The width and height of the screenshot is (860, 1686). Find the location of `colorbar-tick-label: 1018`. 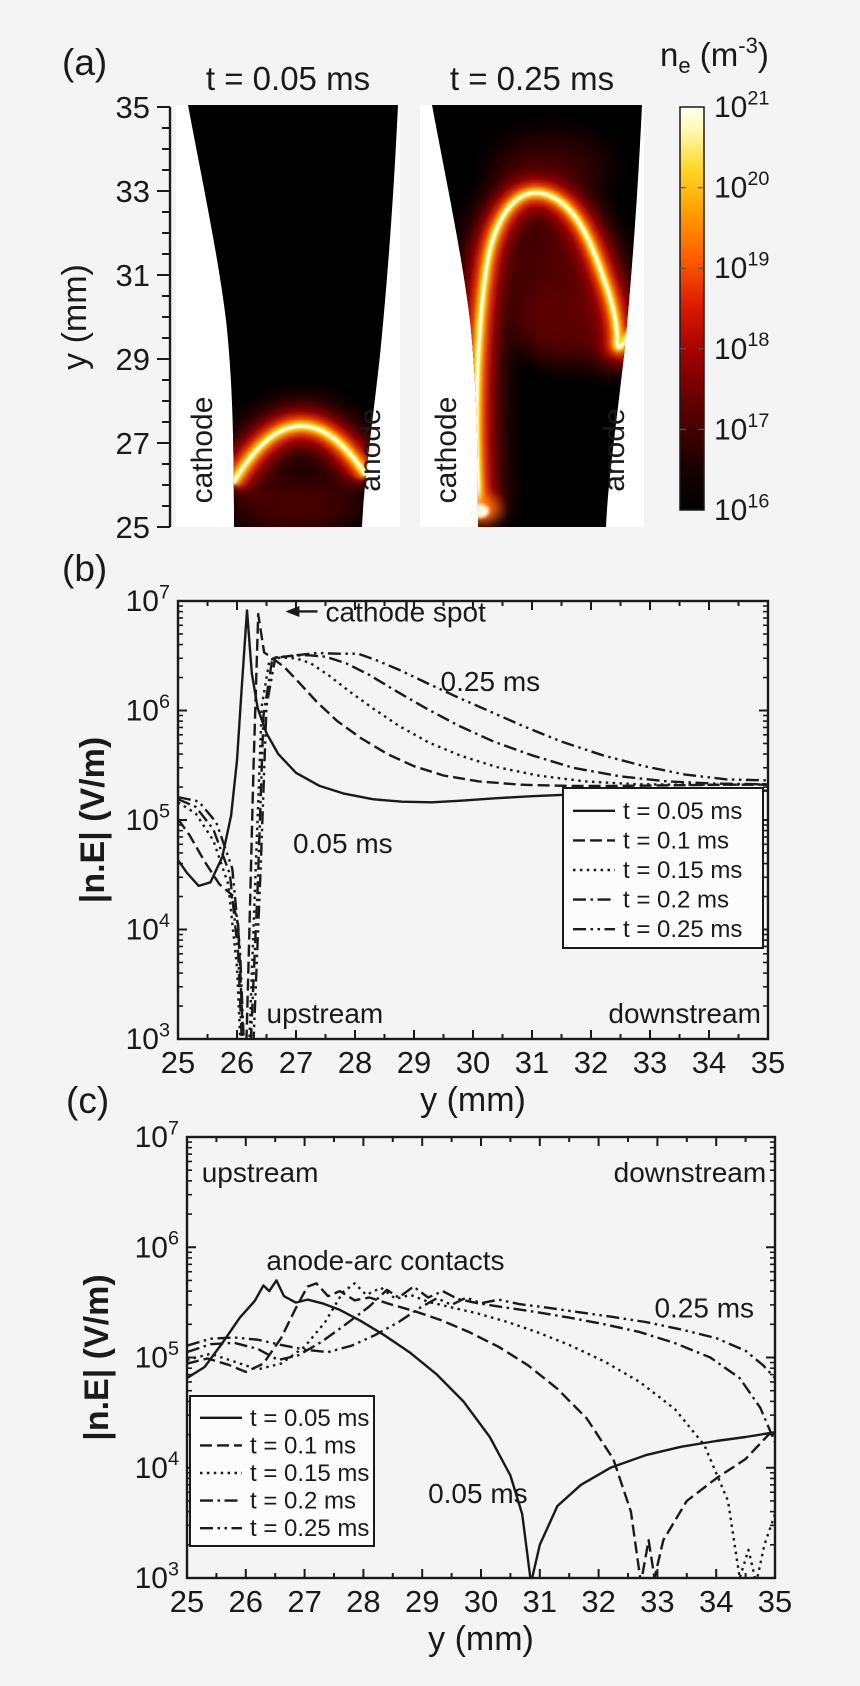

colorbar-tick-label: 1018 is located at coordinates (741, 347).